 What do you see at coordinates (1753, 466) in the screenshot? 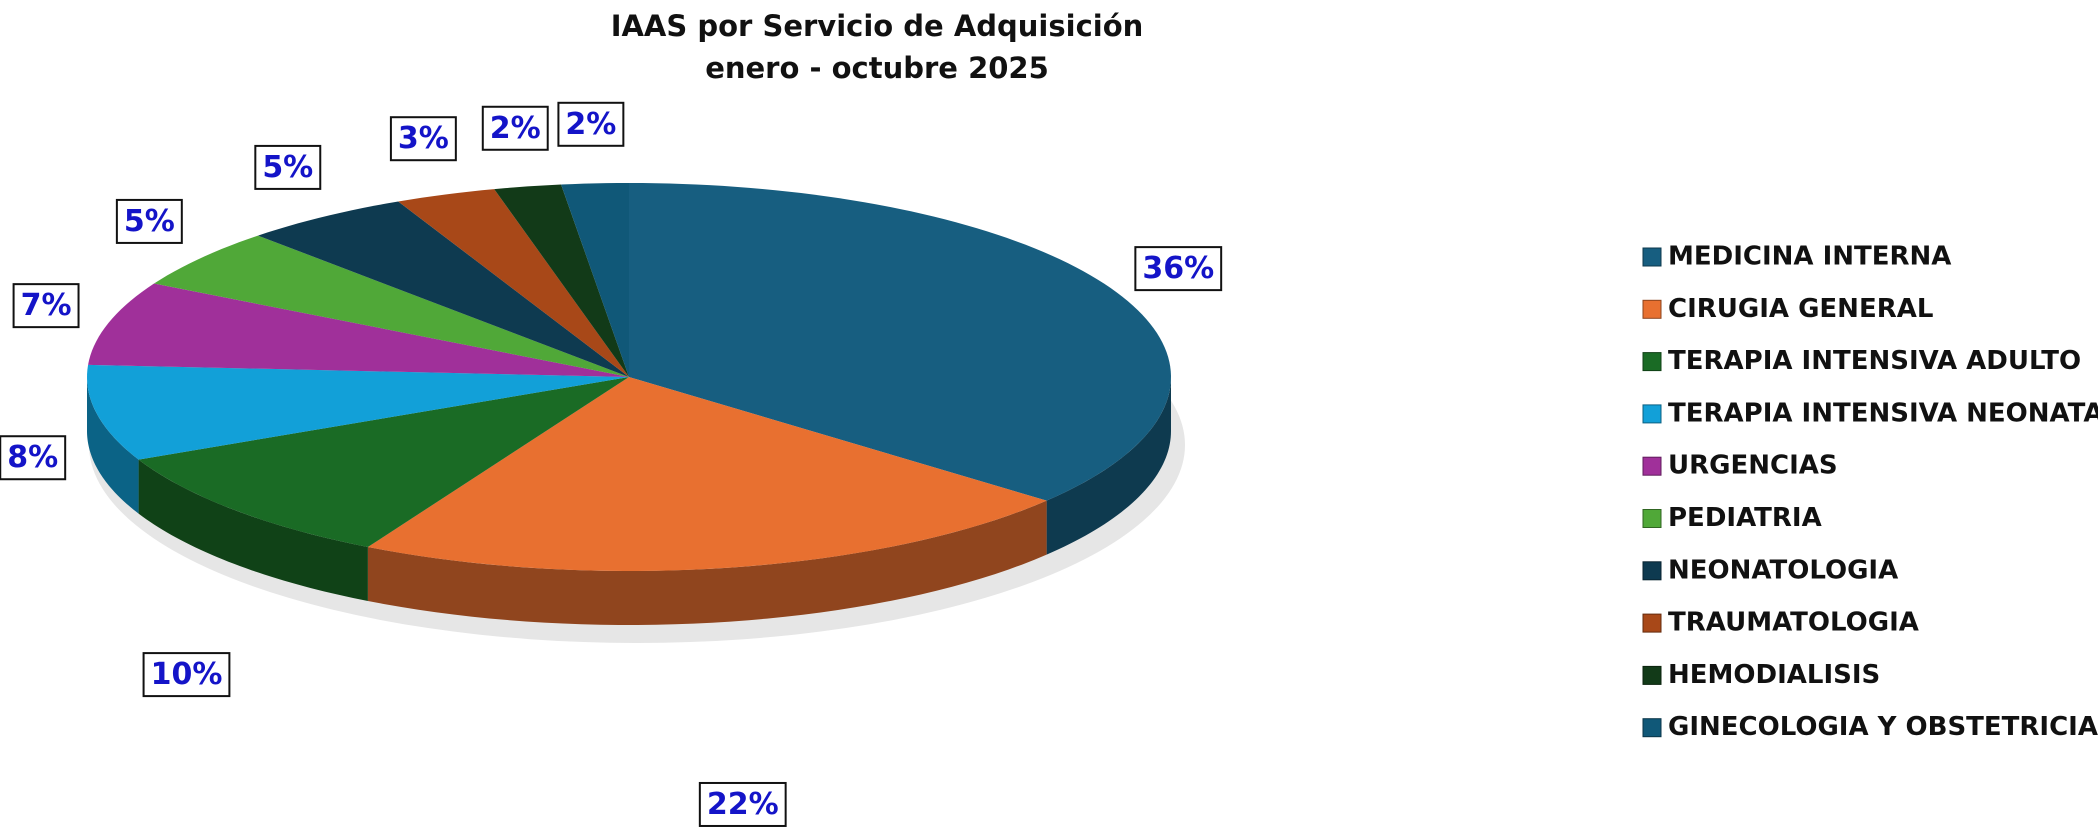
I see `legend-label: URGENCIAS` at bounding box center [1753, 466].